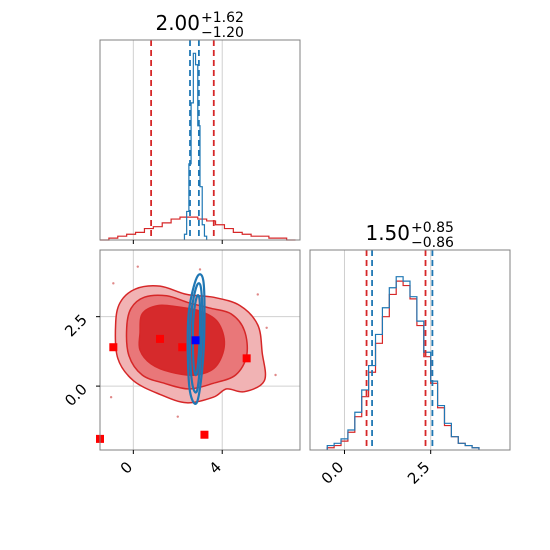 The image size is (550, 550). Describe the element at coordinates (419, 473) in the screenshot. I see `x-tick-label-1: 2.5` at that location.